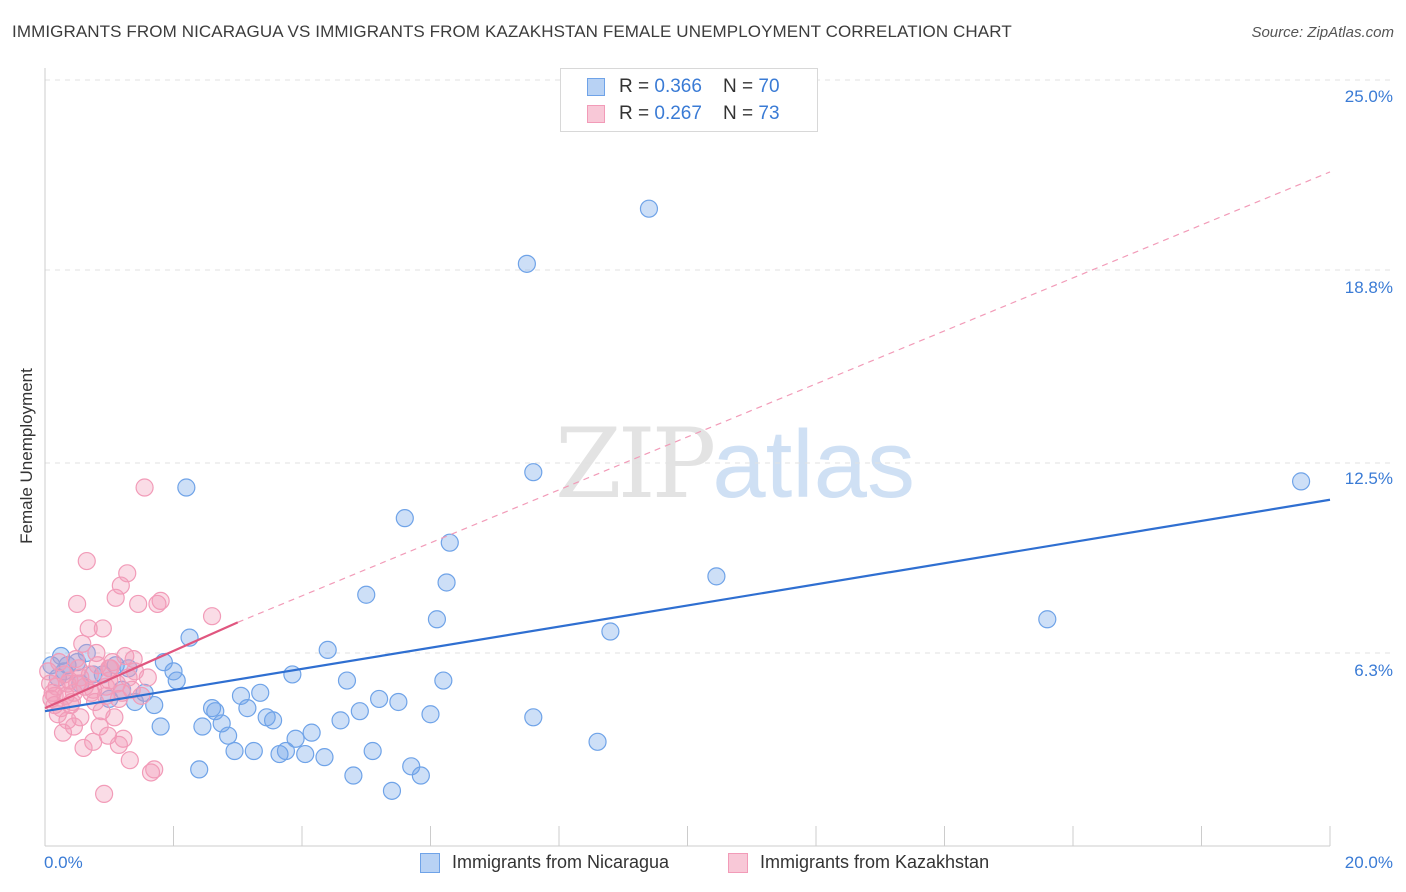  Describe the element at coordinates (1368, 478) in the screenshot. I see `y-tick-label: 12.5%` at that location.